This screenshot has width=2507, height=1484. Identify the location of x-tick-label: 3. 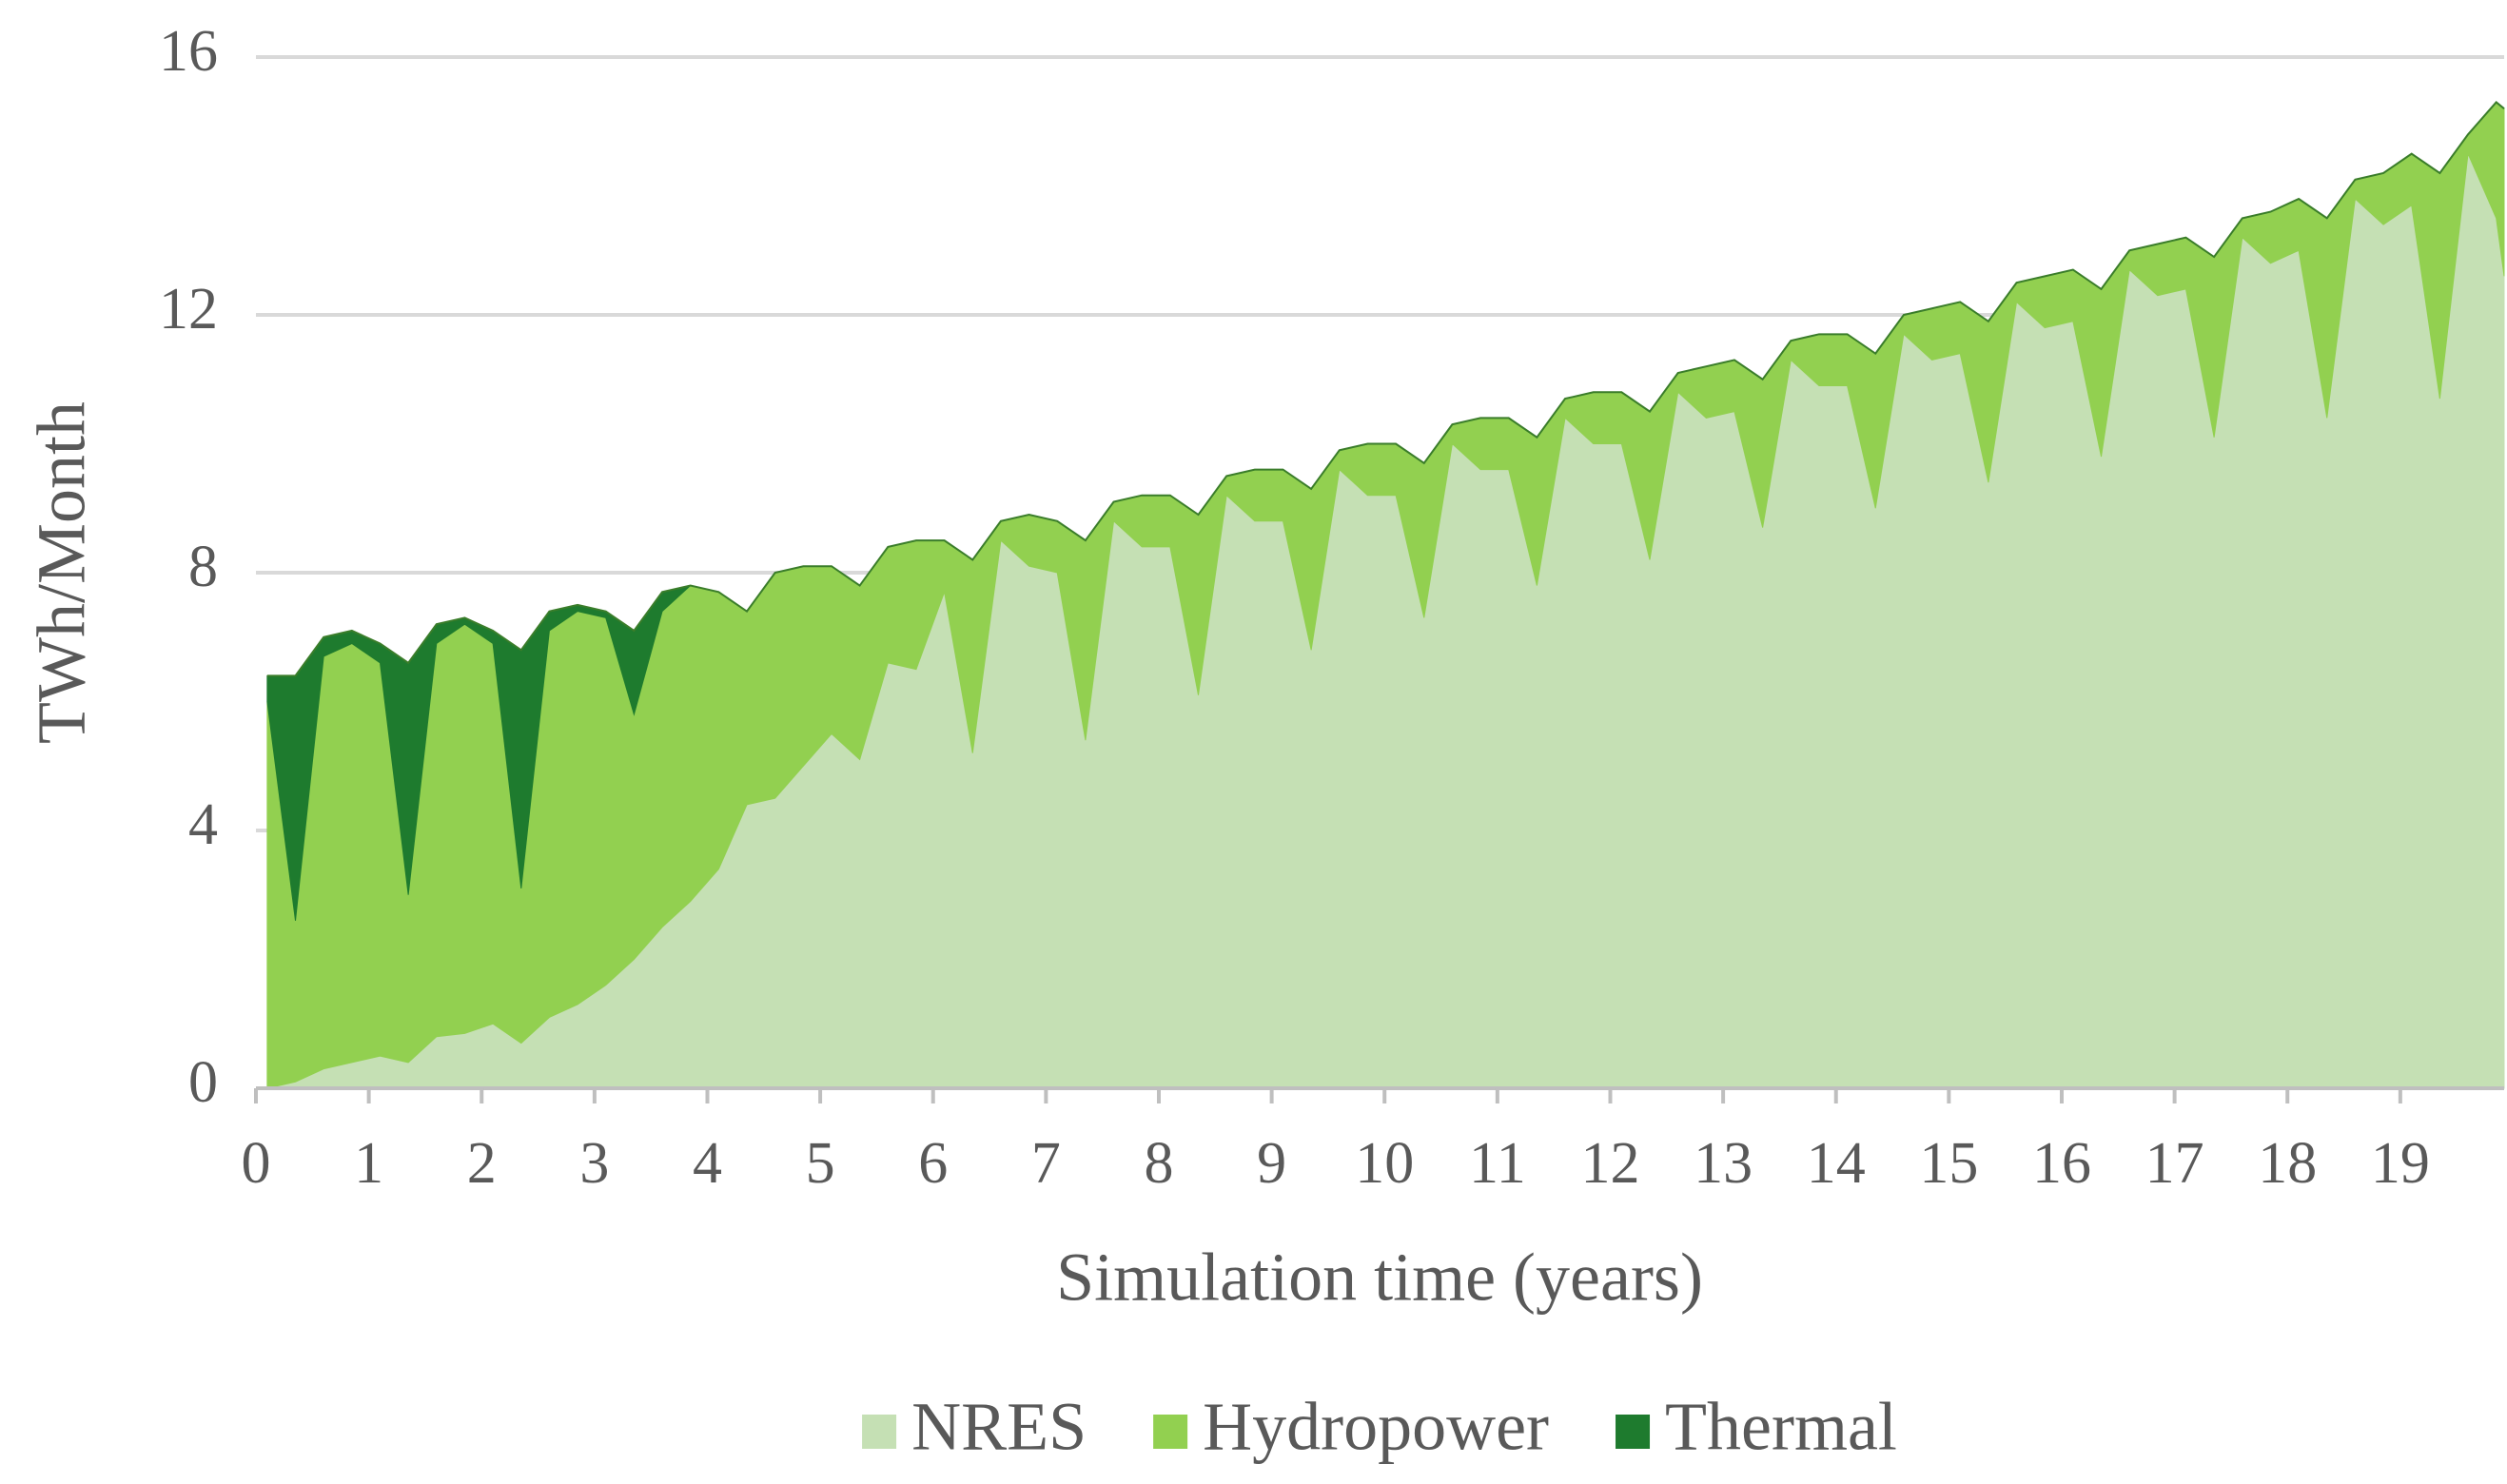
(594, 1163).